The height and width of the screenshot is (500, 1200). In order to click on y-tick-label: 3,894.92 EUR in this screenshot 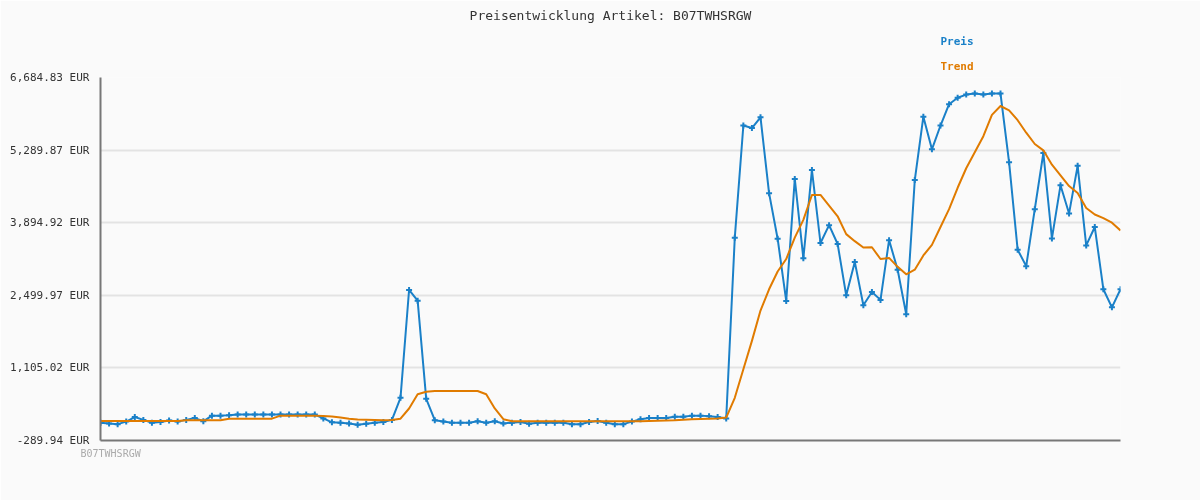, I will do `click(50, 223)`.